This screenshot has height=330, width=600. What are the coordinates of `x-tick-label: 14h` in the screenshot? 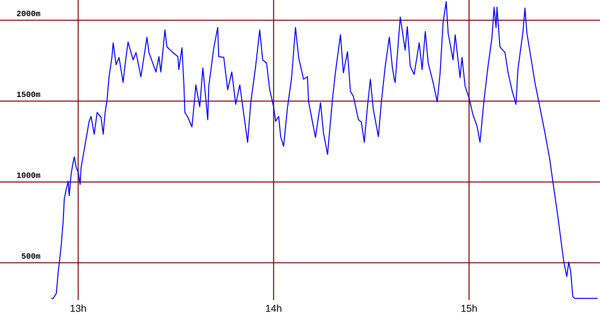 It's located at (274, 308).